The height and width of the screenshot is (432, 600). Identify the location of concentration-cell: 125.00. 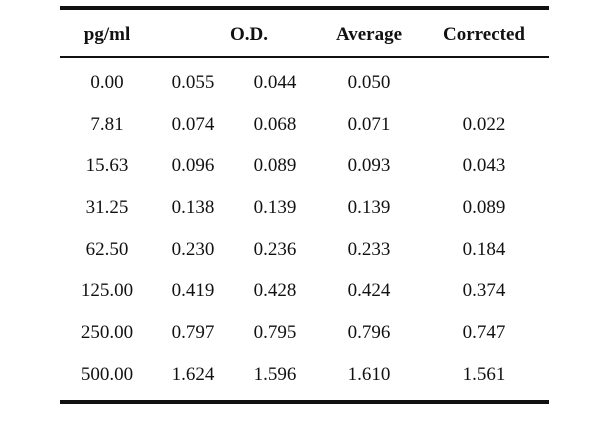
(107, 291).